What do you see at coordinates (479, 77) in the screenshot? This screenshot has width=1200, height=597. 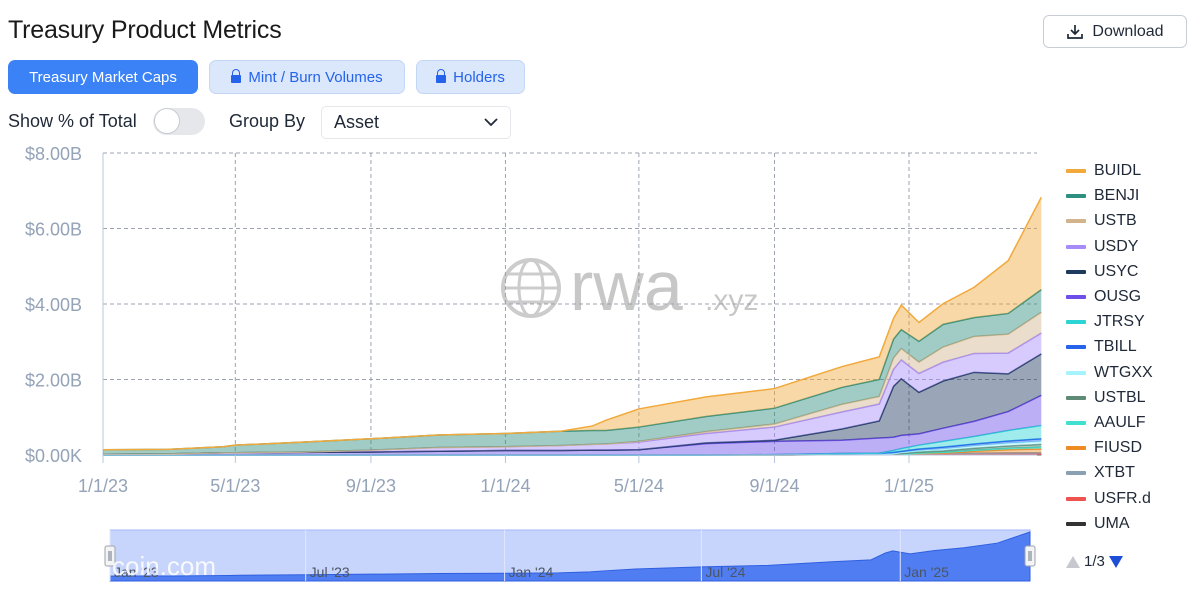 I see `tab-label: Holders` at bounding box center [479, 77].